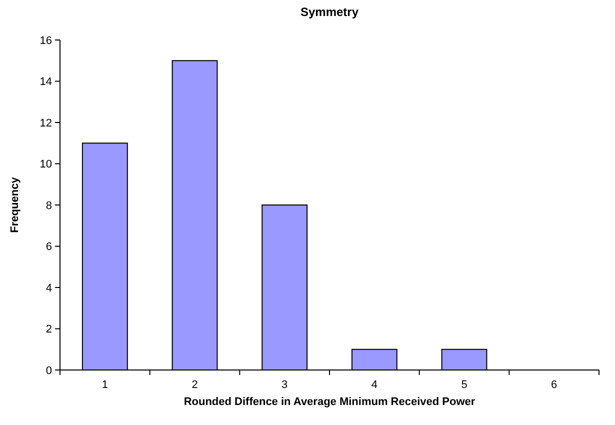 The height and width of the screenshot is (425, 615). Describe the element at coordinates (46, 82) in the screenshot. I see `y-tick-label: 14` at that location.